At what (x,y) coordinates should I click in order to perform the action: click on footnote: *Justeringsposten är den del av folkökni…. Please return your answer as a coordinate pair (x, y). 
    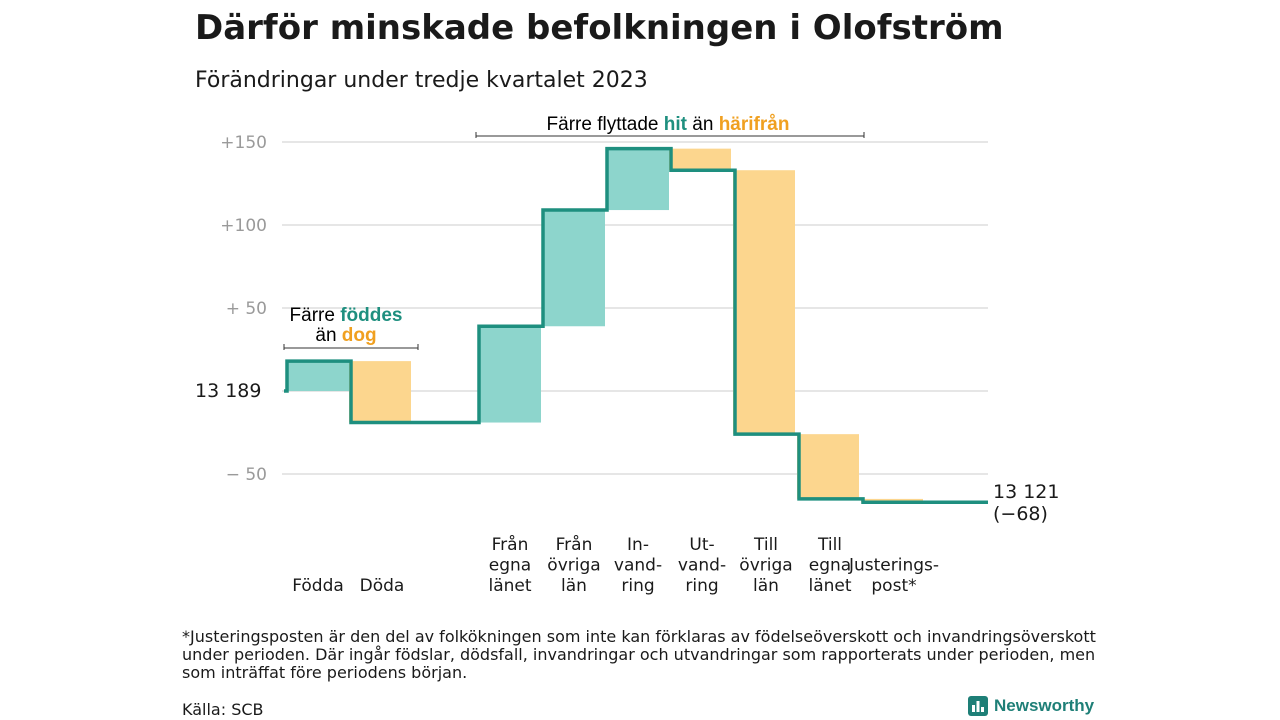
    Looking at the image, I should click on (639, 654).